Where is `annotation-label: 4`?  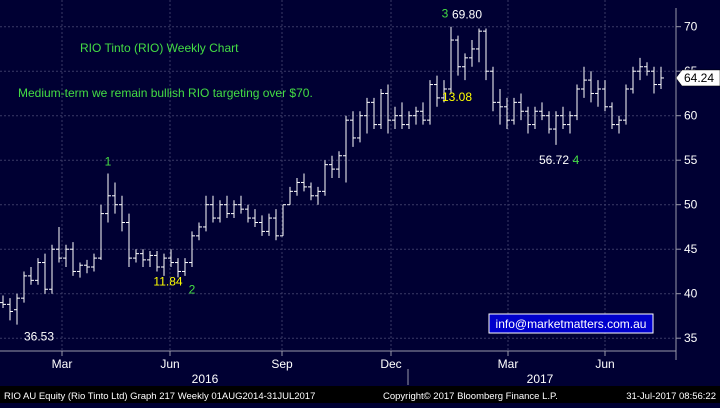 annotation-label: 4 is located at coordinates (576, 160).